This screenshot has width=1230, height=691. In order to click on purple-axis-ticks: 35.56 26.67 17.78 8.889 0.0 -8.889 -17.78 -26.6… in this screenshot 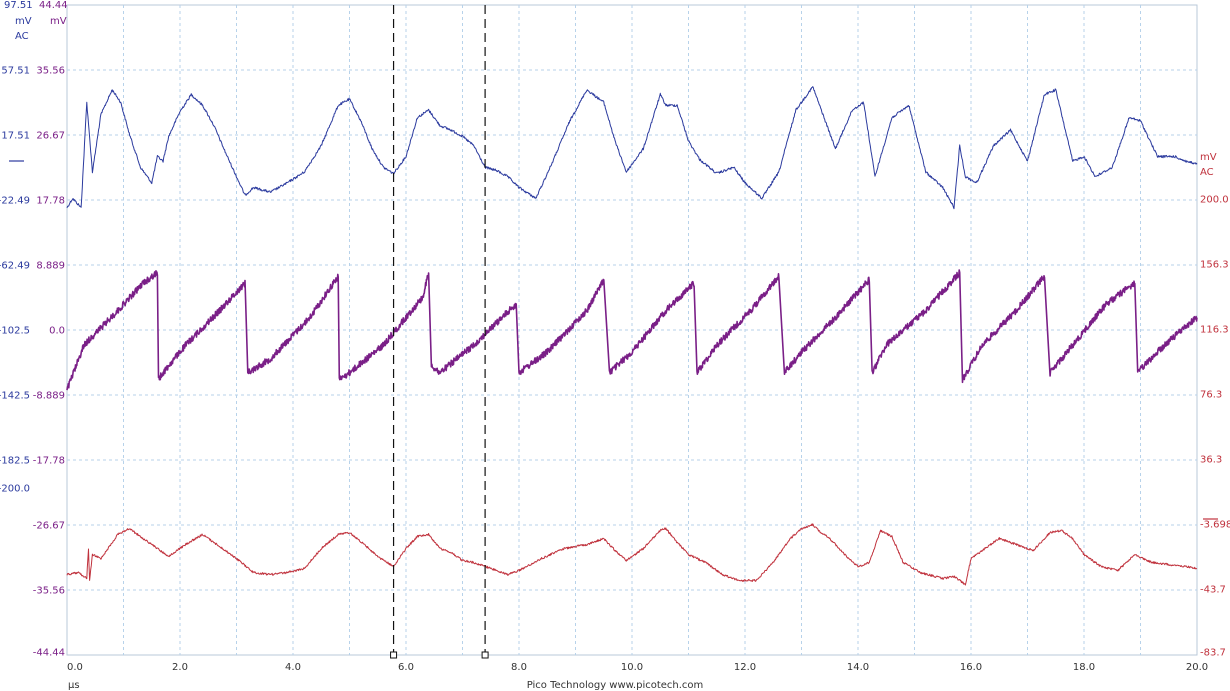, I will do `click(49, 362)`.